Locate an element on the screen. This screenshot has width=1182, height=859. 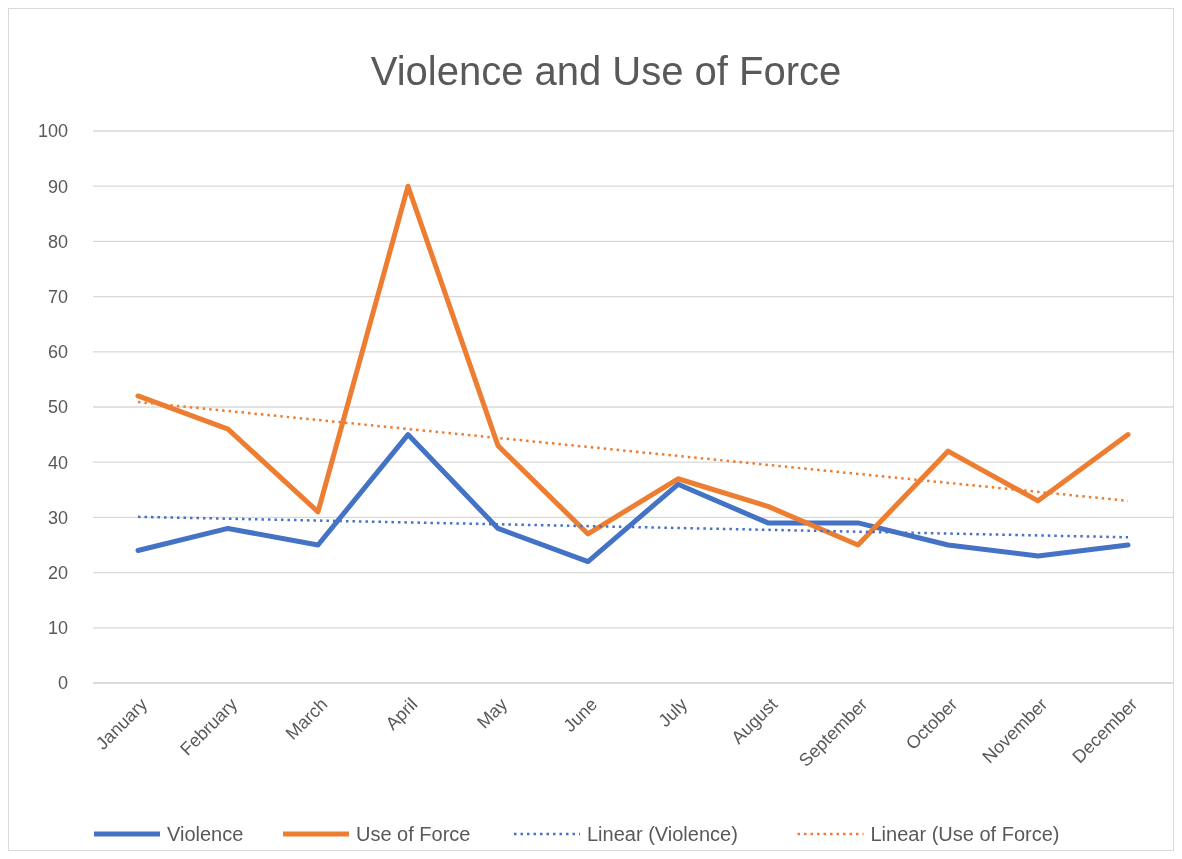
y-tick-label: 90 is located at coordinates (57, 186).